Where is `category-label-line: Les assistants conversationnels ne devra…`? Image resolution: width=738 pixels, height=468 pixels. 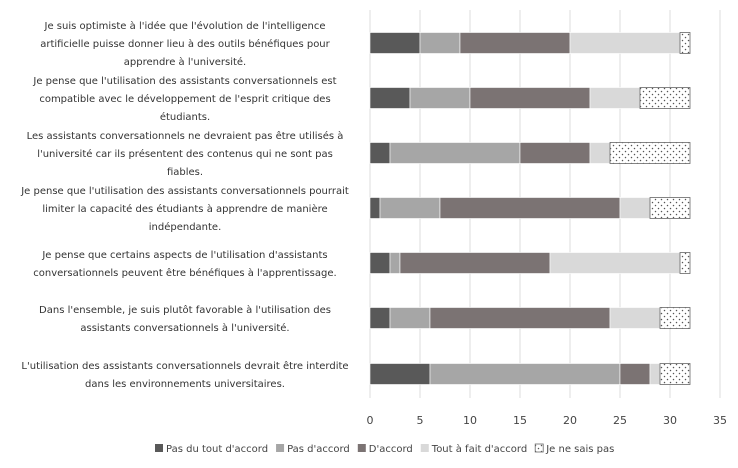
category-label-line: Les assistants conversationnels ne devra… is located at coordinates (185, 136).